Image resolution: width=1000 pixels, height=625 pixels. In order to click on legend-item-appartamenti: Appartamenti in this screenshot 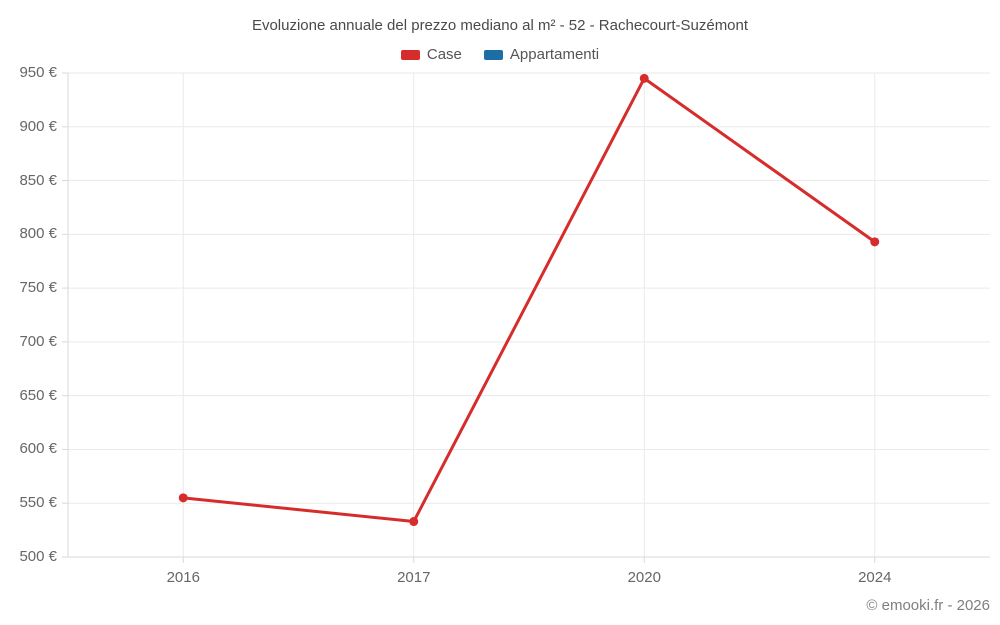, I will do `click(541, 54)`.